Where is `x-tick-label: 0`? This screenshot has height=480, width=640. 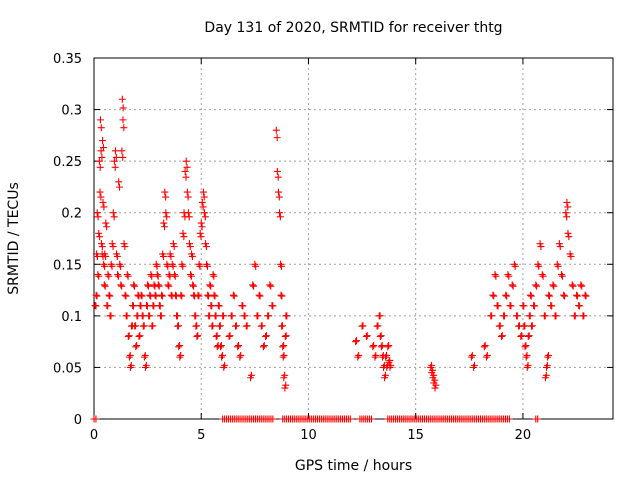
x-tick-label: 0 is located at coordinates (94, 435).